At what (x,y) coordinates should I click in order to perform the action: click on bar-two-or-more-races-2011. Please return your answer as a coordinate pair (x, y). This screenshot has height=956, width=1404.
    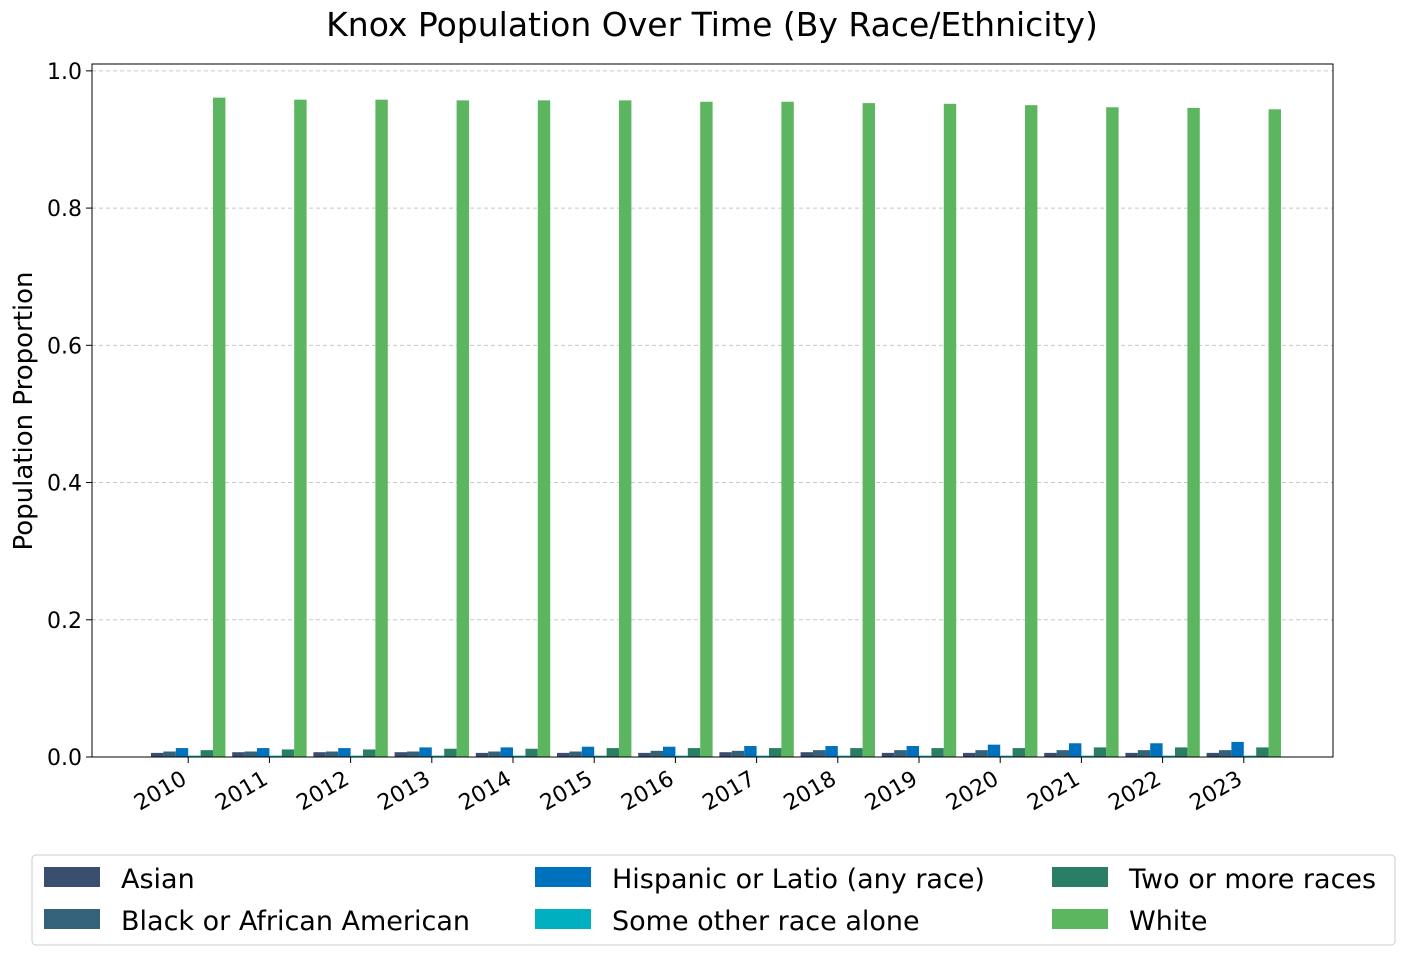
    Looking at the image, I should click on (288, 753).